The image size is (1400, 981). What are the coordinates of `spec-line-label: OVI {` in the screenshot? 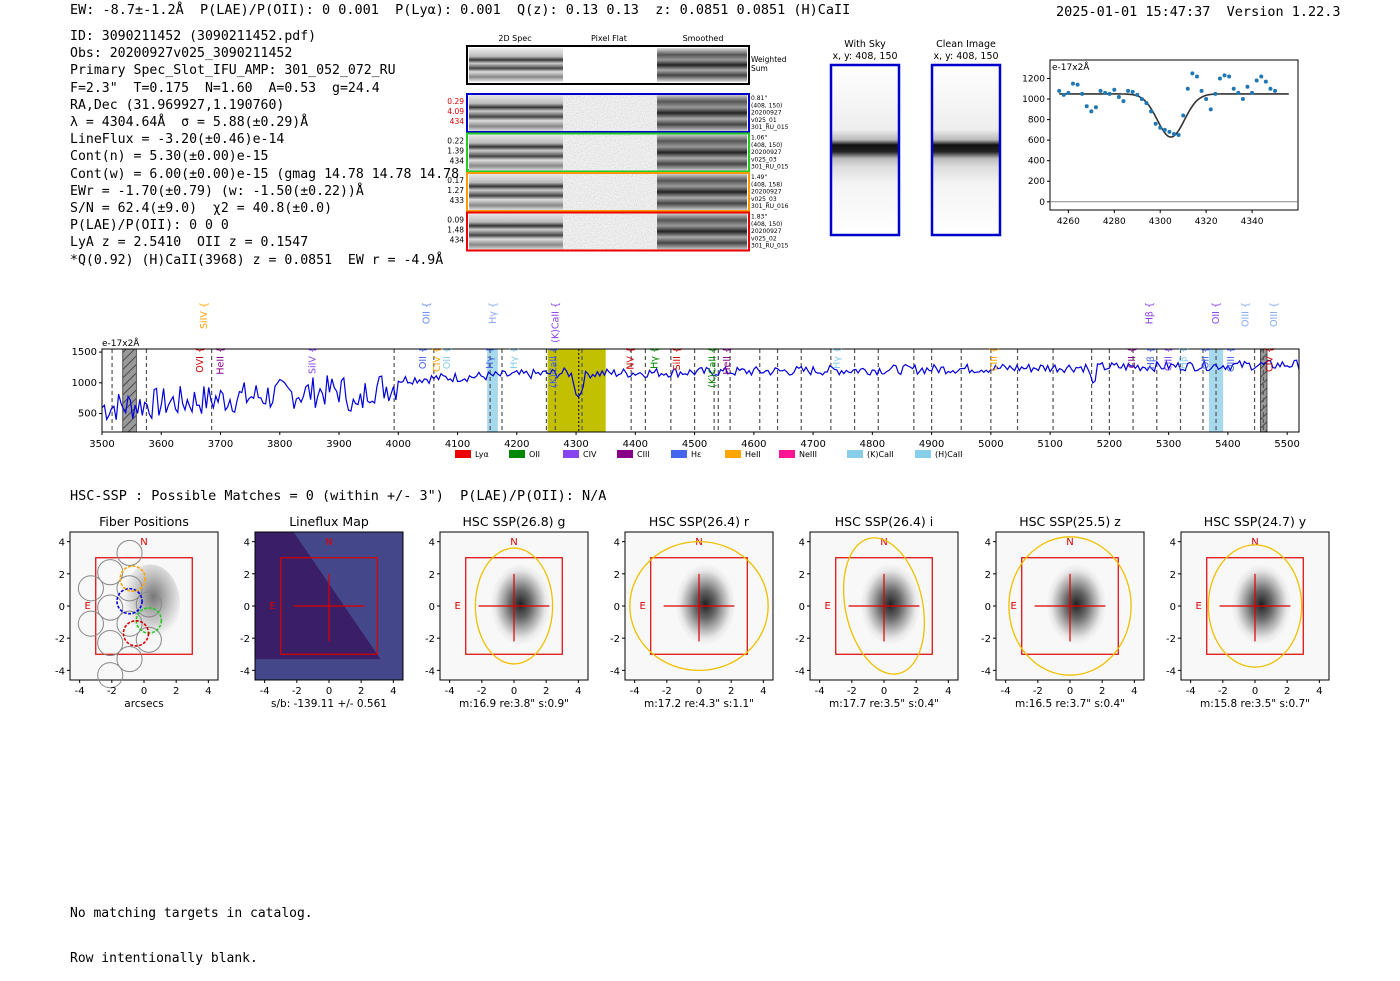 It's located at (200, 360).